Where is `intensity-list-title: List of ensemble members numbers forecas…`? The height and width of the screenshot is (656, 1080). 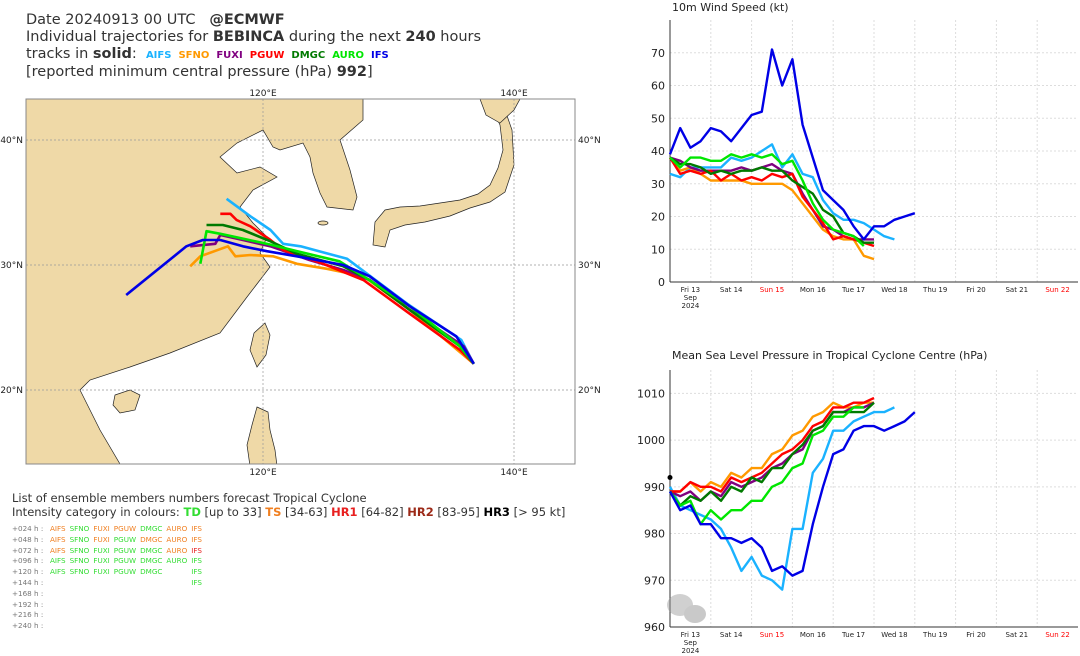
intensity-list-title: List of ensemble members numbers forecas… is located at coordinates (189, 498).